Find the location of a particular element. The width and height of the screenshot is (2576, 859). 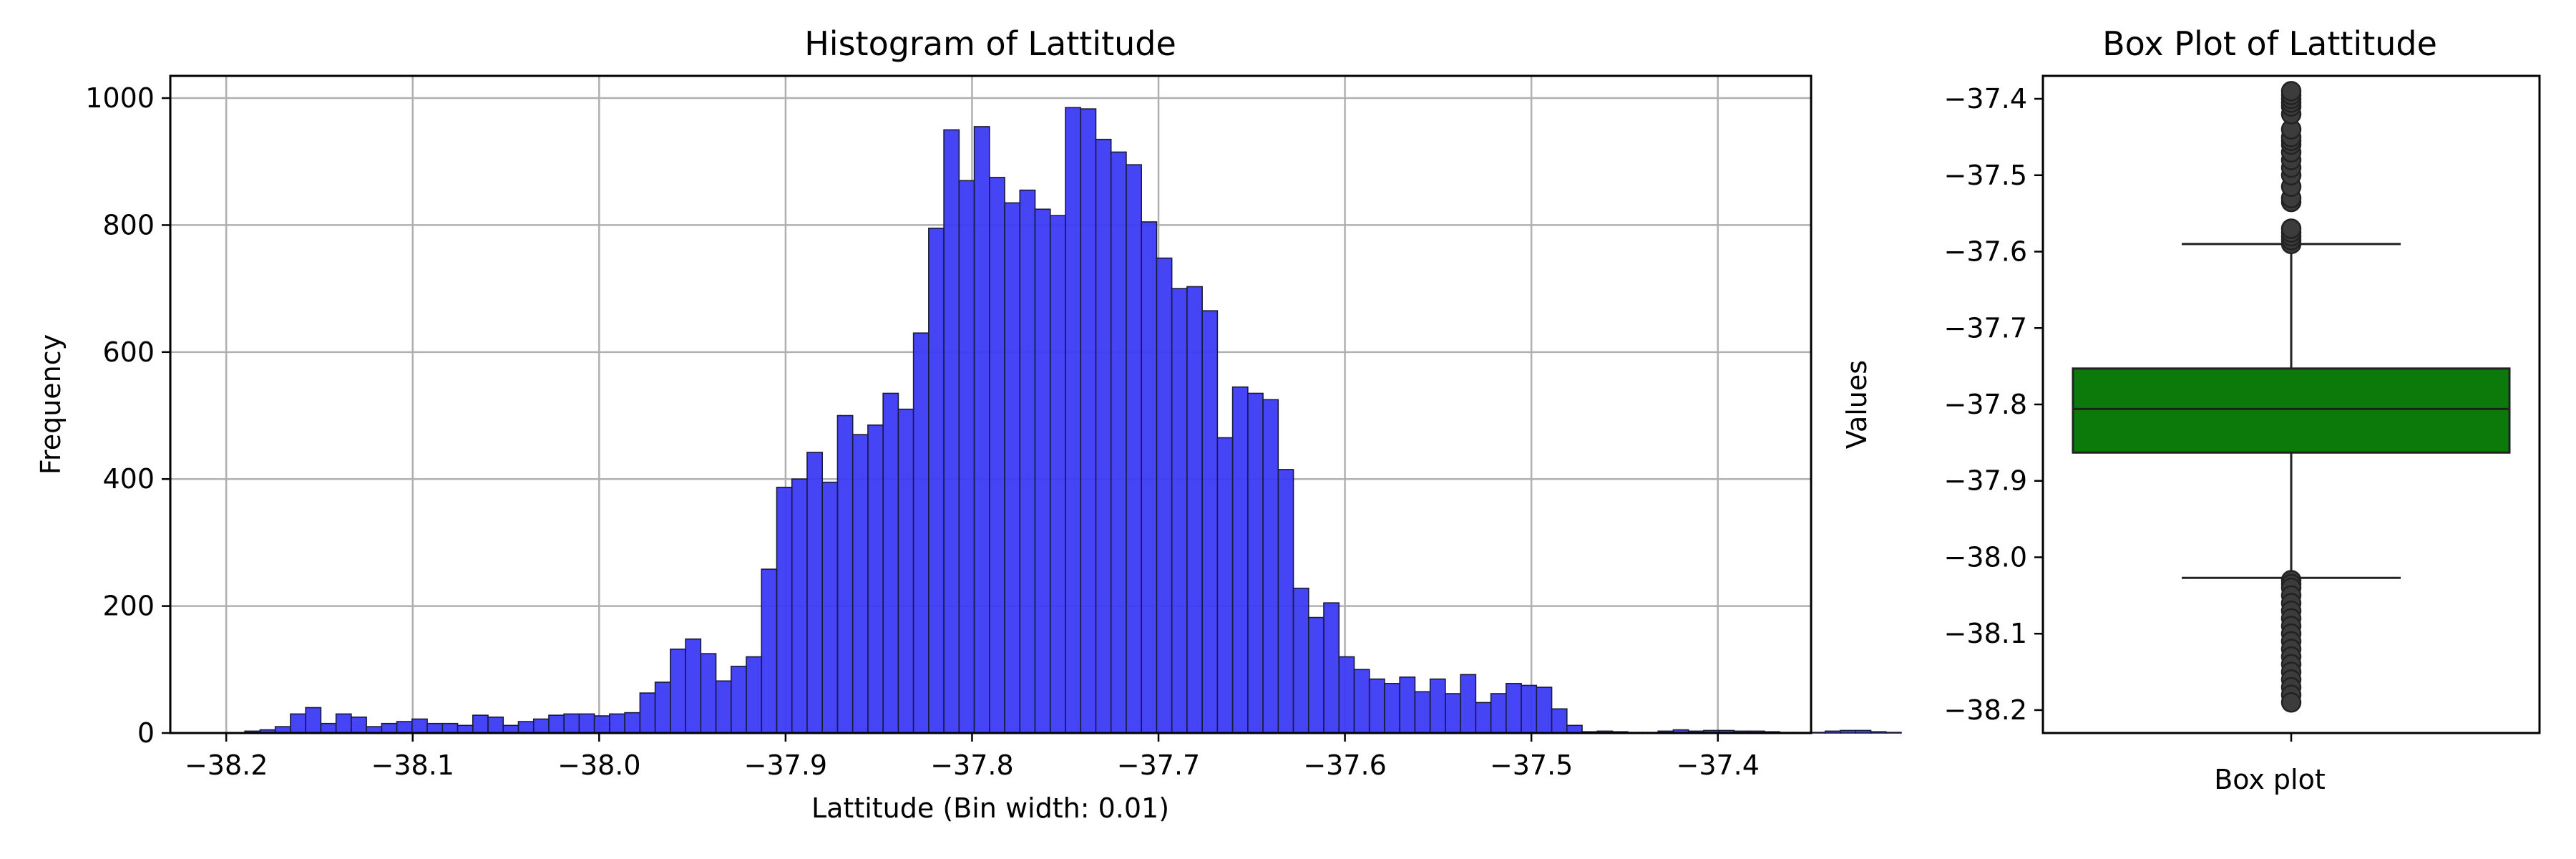

histogram-x-tick-label: −37.9 is located at coordinates (785, 765).